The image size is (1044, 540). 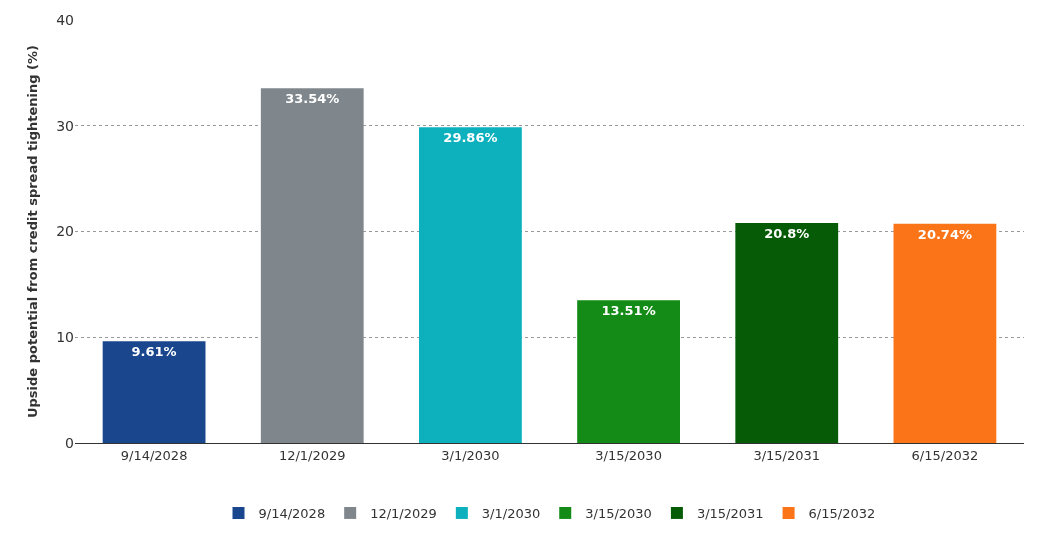 I want to click on legend-label: 3/15/2030, so click(x=618, y=514).